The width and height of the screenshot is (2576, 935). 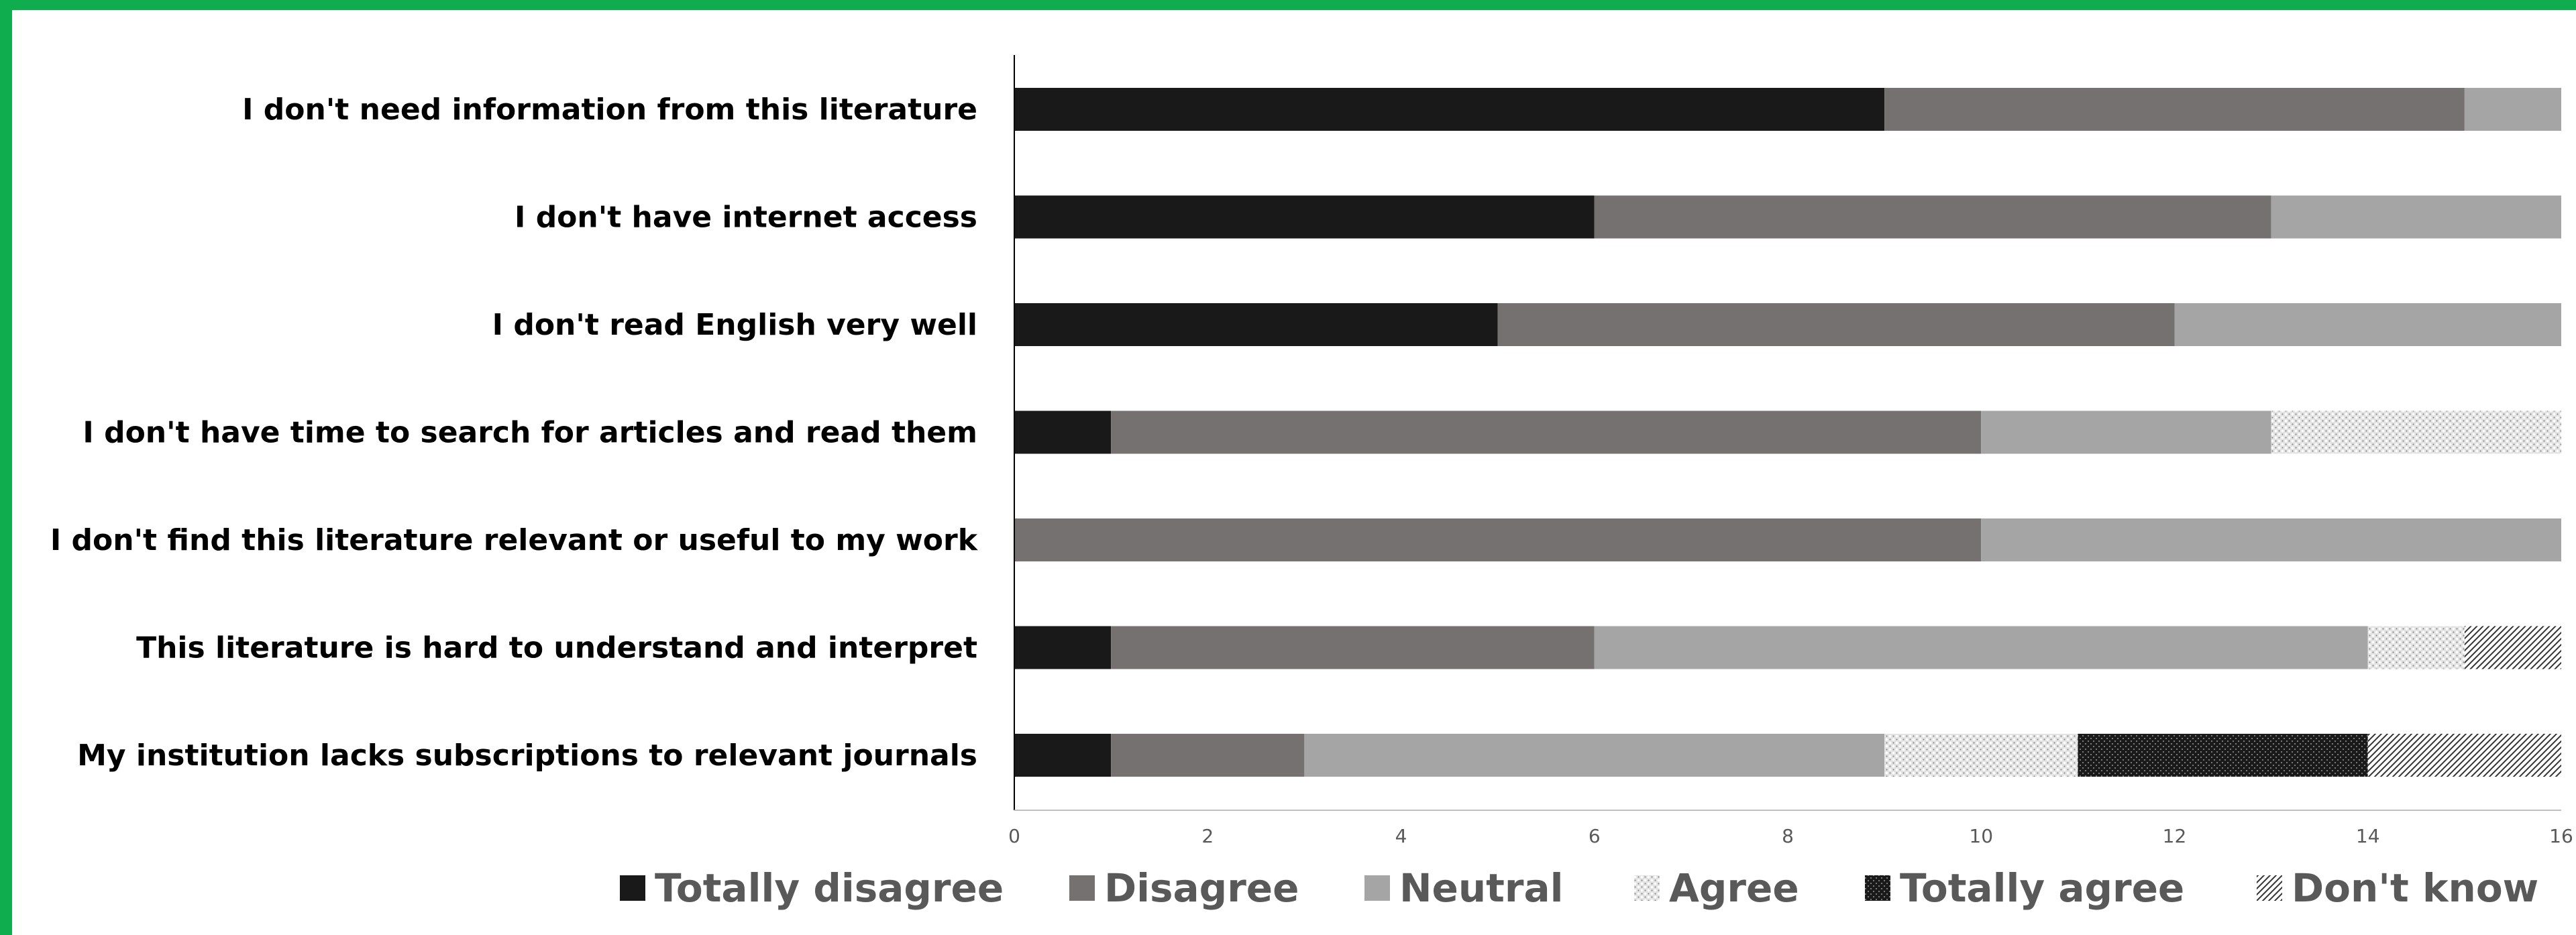 I want to click on x-tick-label: 14, so click(x=2368, y=836).